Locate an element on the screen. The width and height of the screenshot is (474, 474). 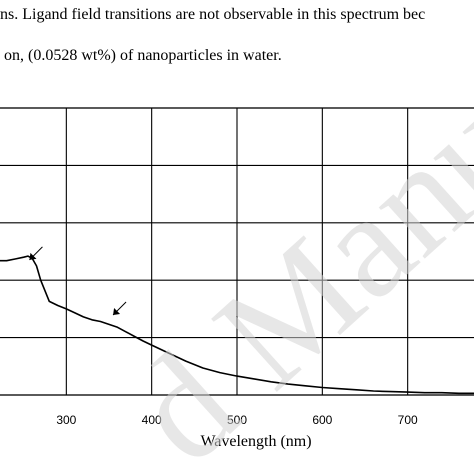
x-tick-label: 300 is located at coordinates (66, 420).